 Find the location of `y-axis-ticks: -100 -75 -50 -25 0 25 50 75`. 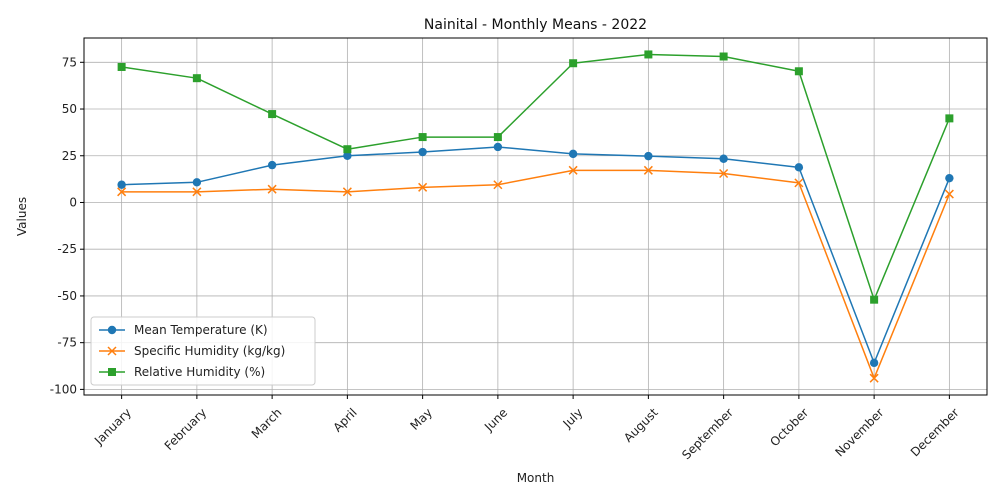

y-axis-ticks: -100 -75 -50 -25 0 25 50 75 is located at coordinates (67, 225).